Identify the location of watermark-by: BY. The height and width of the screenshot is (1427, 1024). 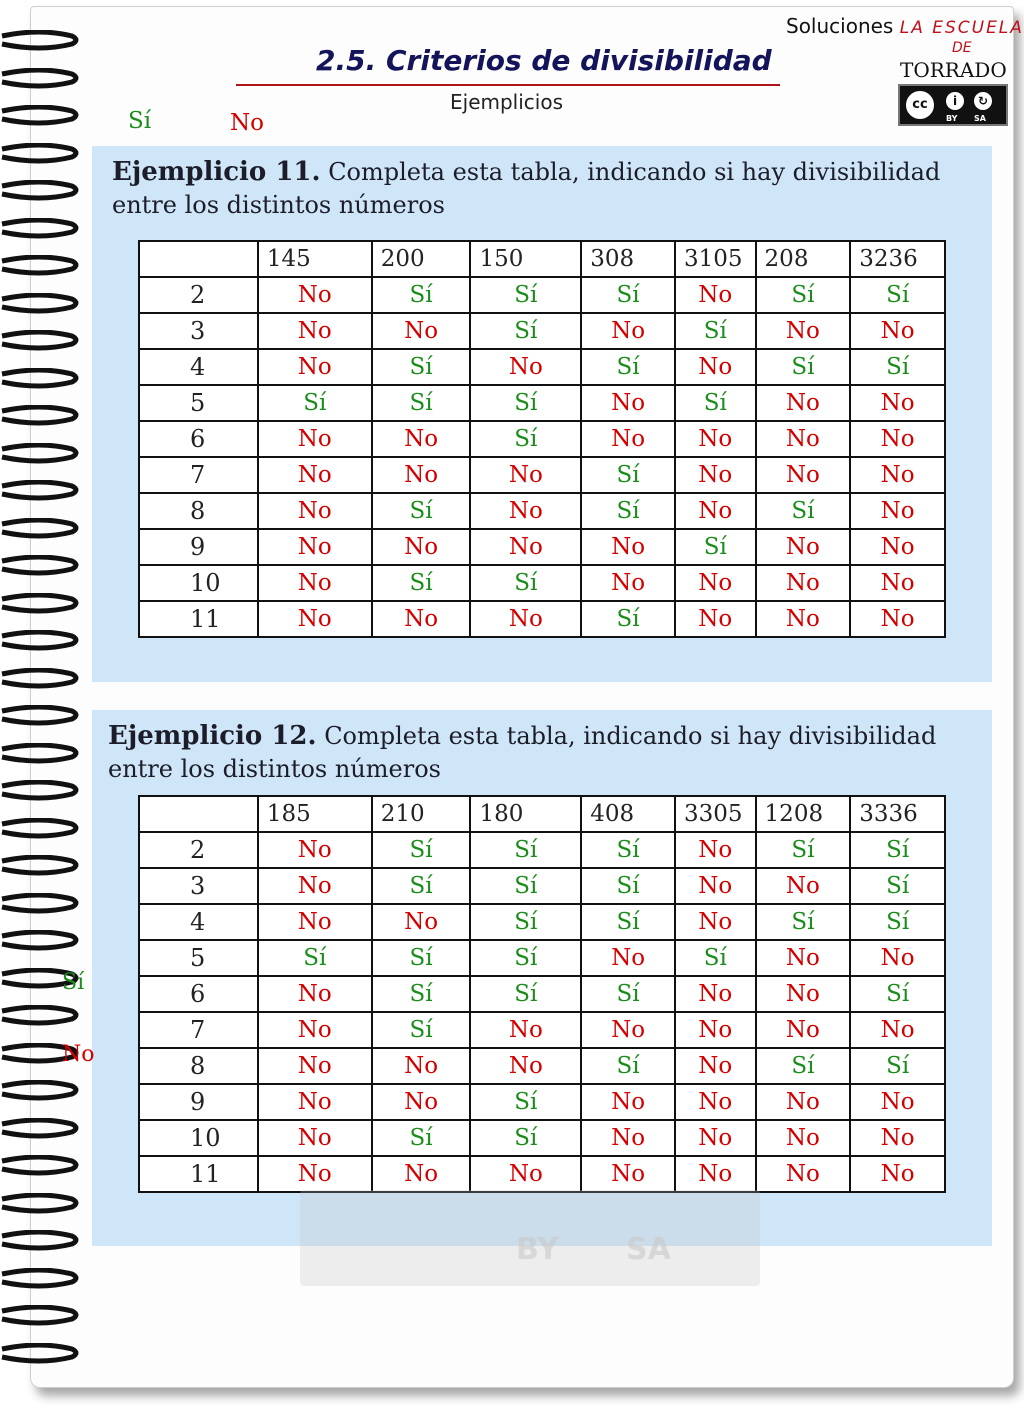
(537, 1249).